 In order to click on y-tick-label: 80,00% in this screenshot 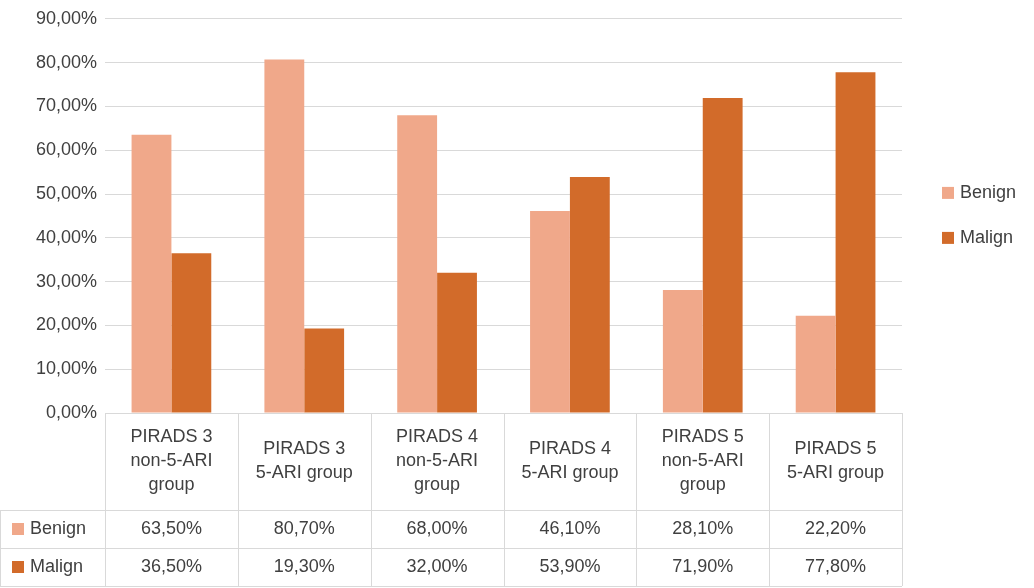, I will do `click(66, 61)`.